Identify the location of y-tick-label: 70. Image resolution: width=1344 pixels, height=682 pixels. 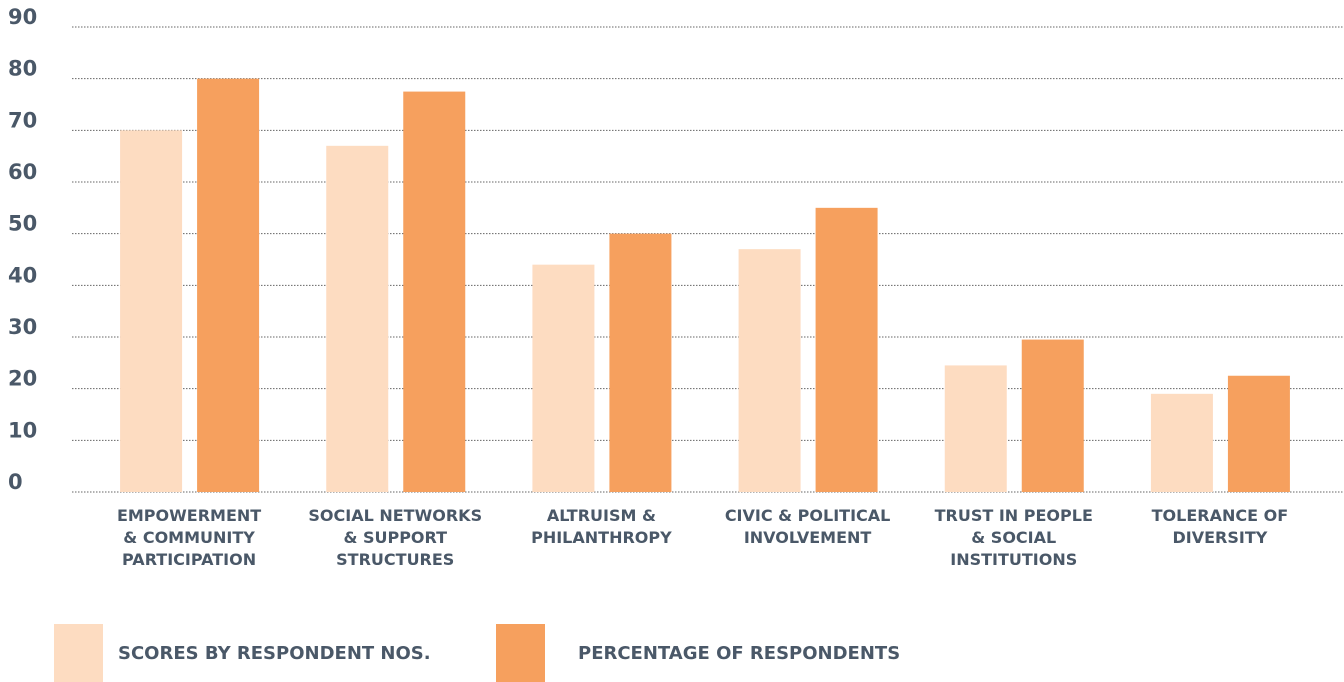
(22, 120).